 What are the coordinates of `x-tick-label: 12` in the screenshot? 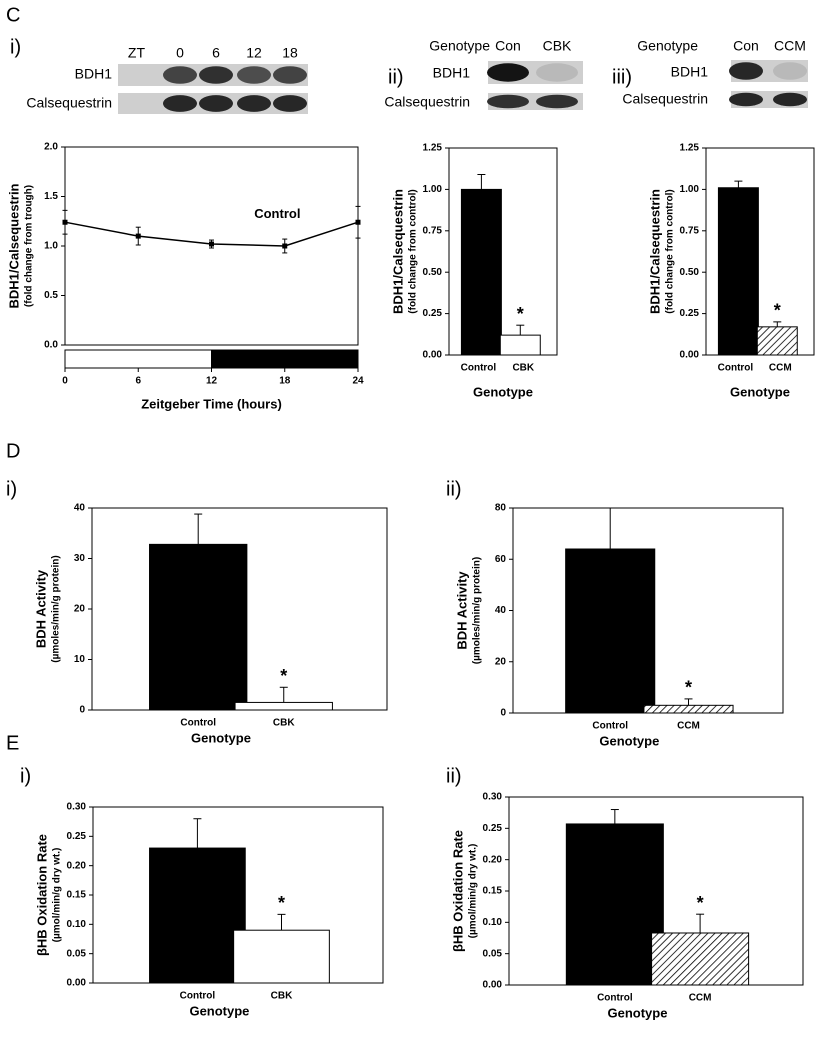 It's located at (212, 381).